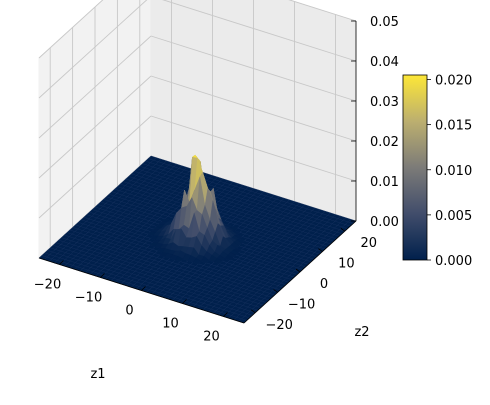  Describe the element at coordinates (278, 325) in the screenshot. I see `y-tick-label: −20` at that location.